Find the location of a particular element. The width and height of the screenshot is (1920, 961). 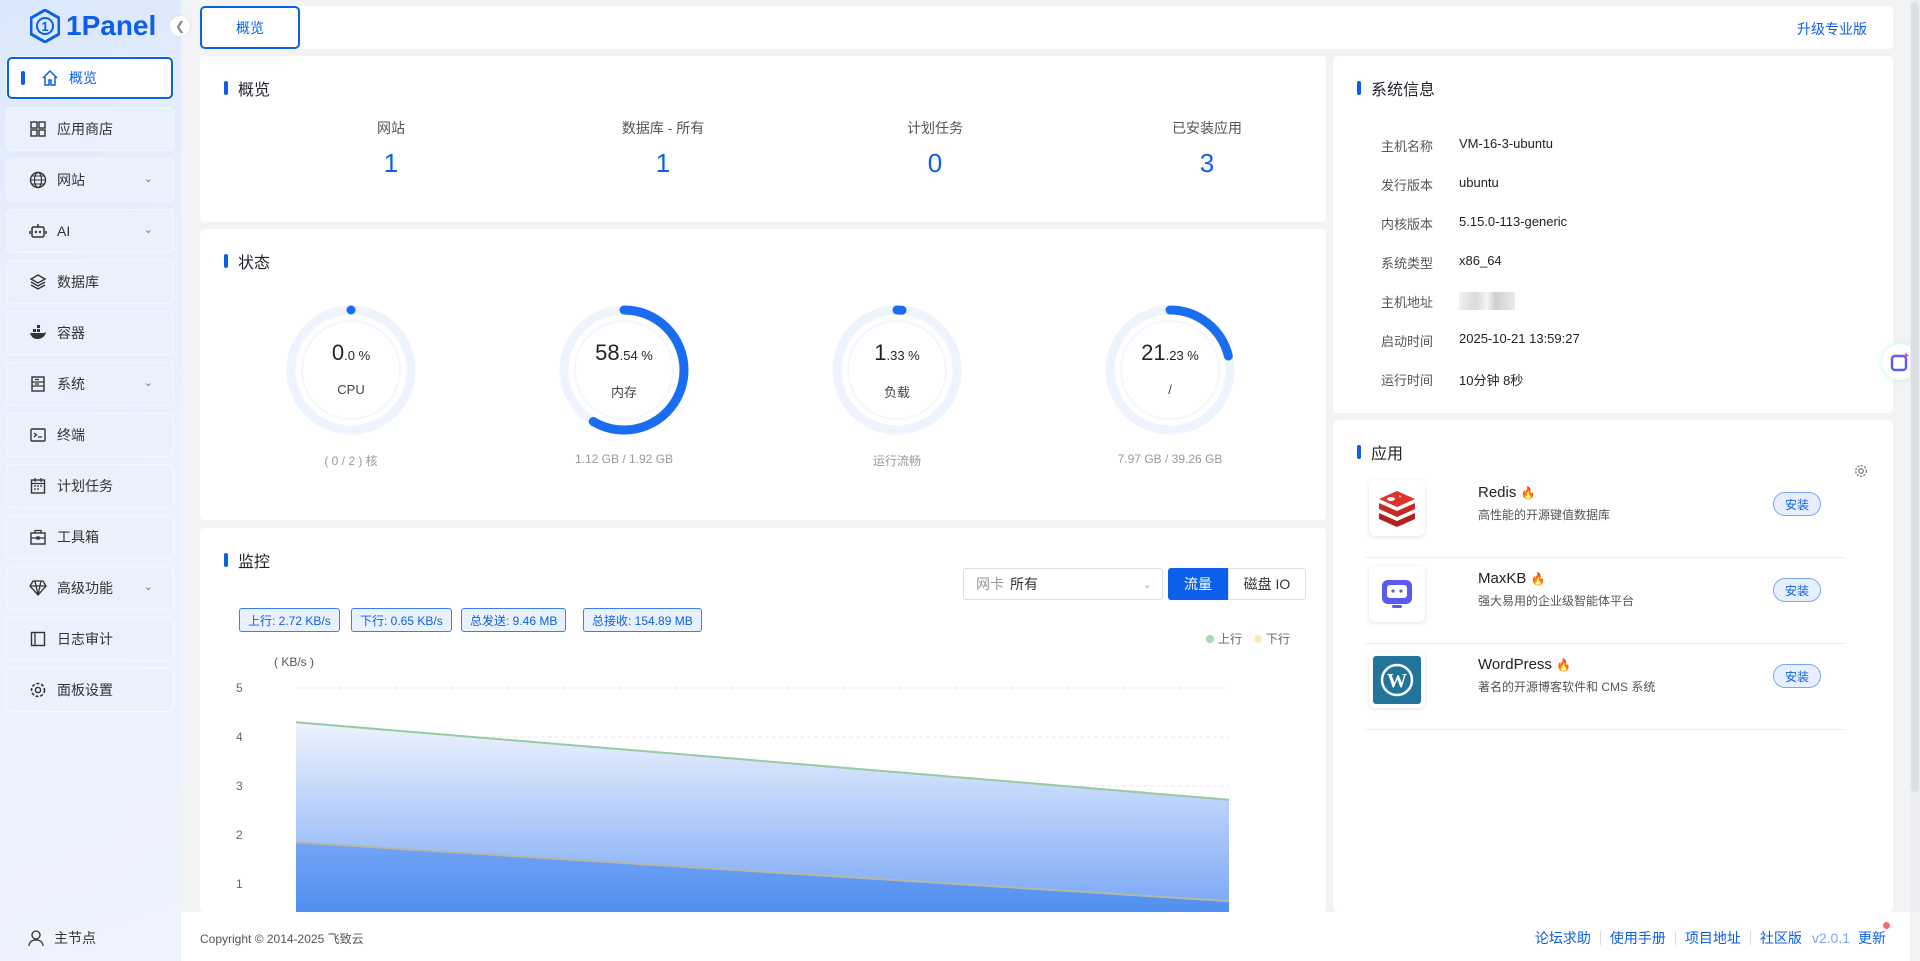

info-value: 2025-10-21 13:59:27 is located at coordinates (1519, 338).